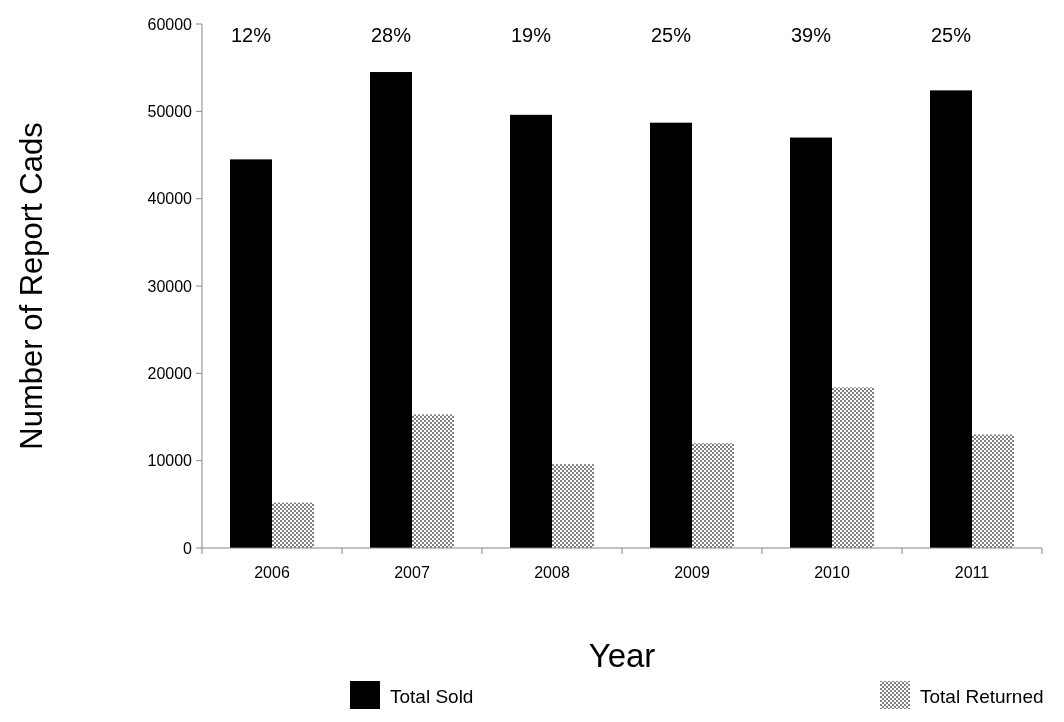 The height and width of the screenshot is (722, 1064). I want to click on annotation: 28%, so click(391, 35).